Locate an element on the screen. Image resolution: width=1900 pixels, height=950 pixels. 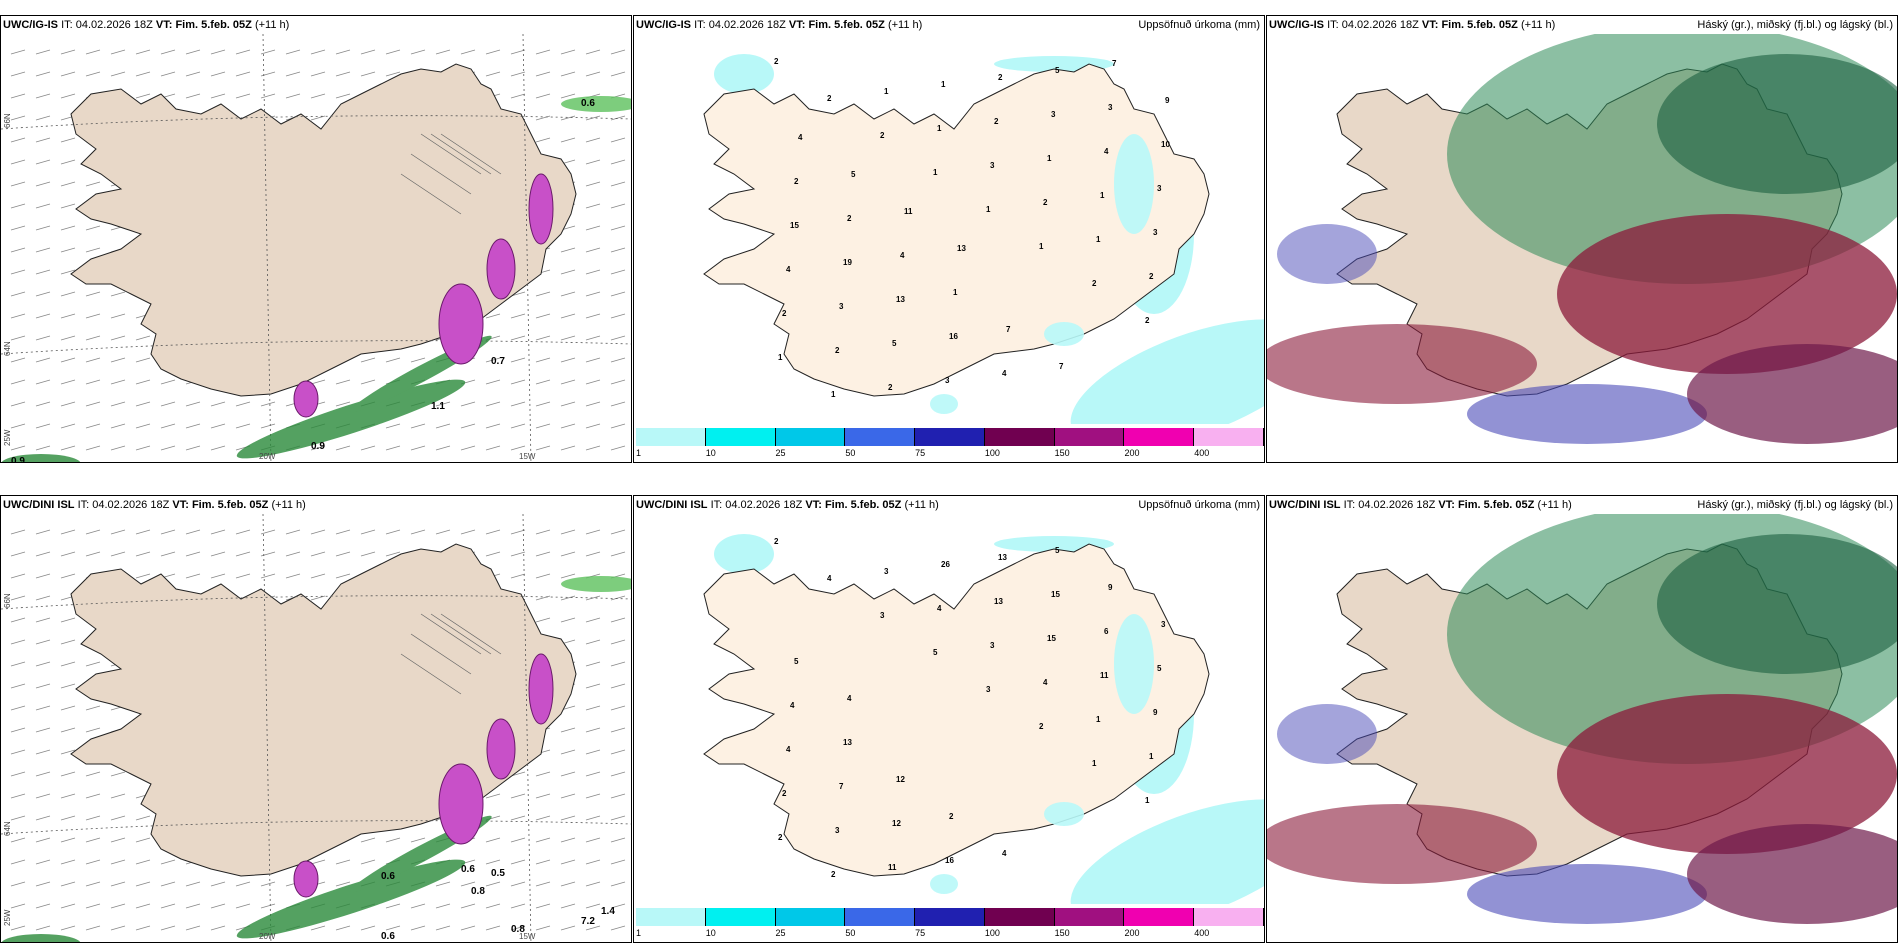
precip-value-label: 11 is located at coordinates (892, 867).